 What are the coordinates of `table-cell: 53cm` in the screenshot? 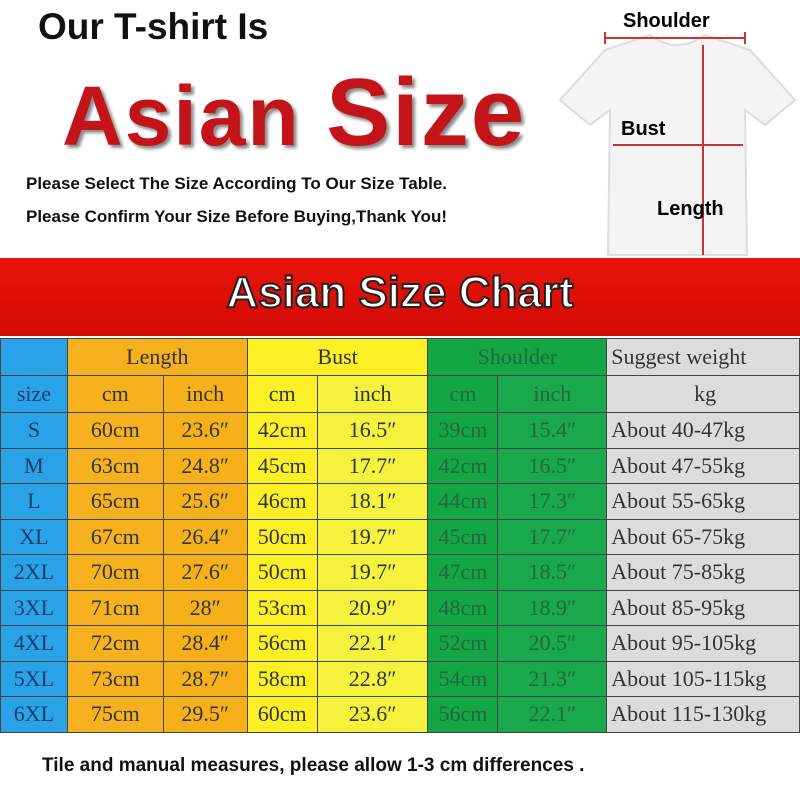 It's located at (282, 607).